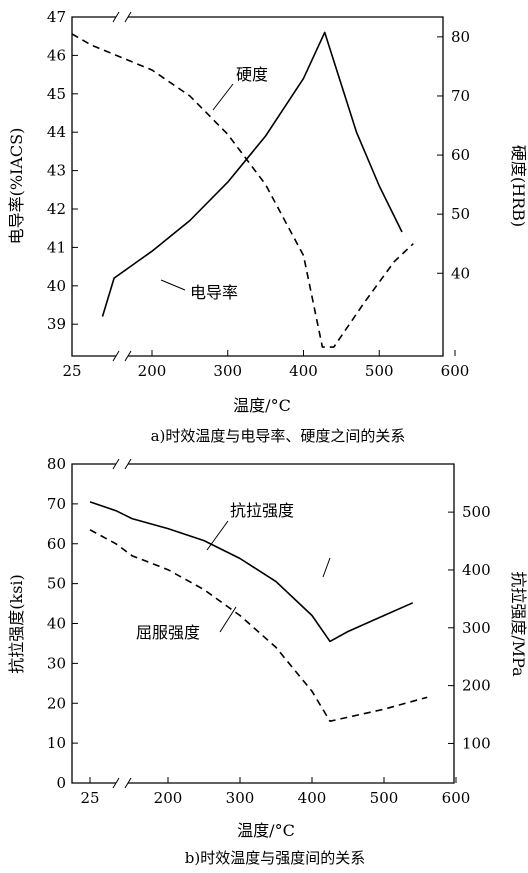 This screenshot has height=873, width=528. I want to click on right-y-tick-label: 80, so click(460, 37).